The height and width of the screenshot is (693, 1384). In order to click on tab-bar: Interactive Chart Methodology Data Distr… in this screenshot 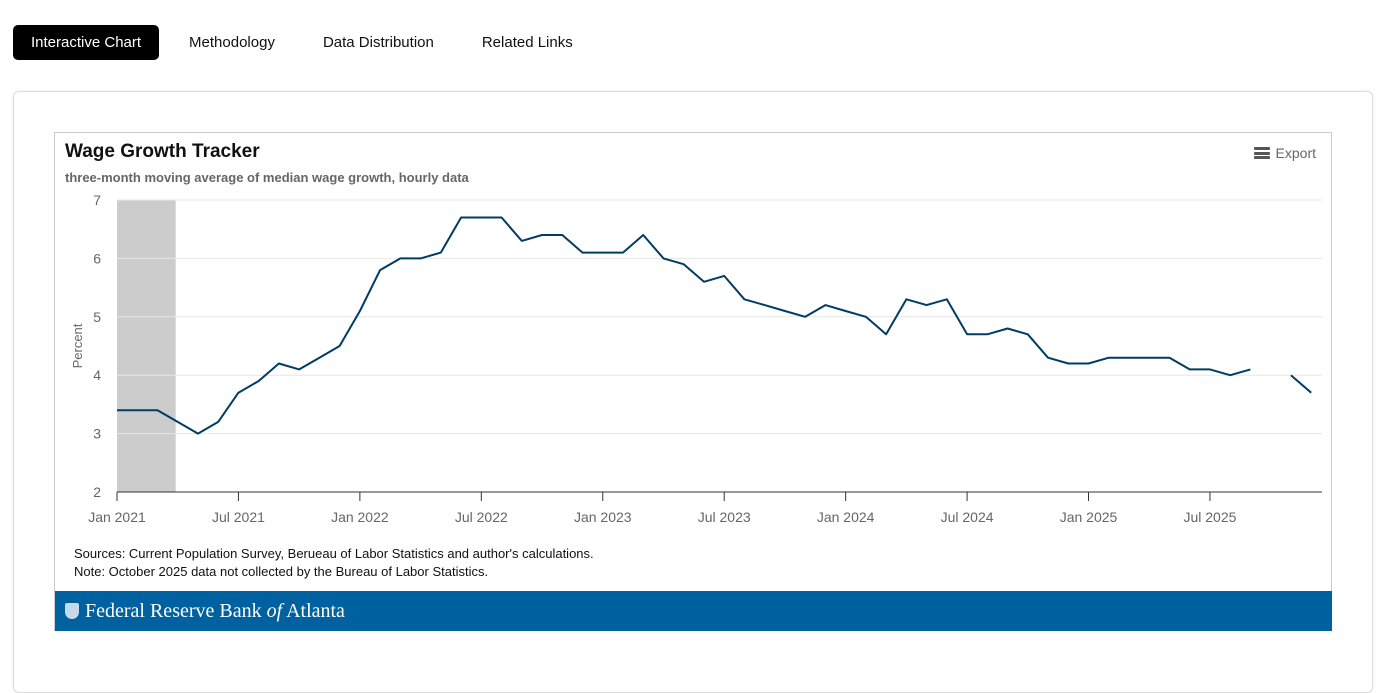, I will do `click(308, 42)`.